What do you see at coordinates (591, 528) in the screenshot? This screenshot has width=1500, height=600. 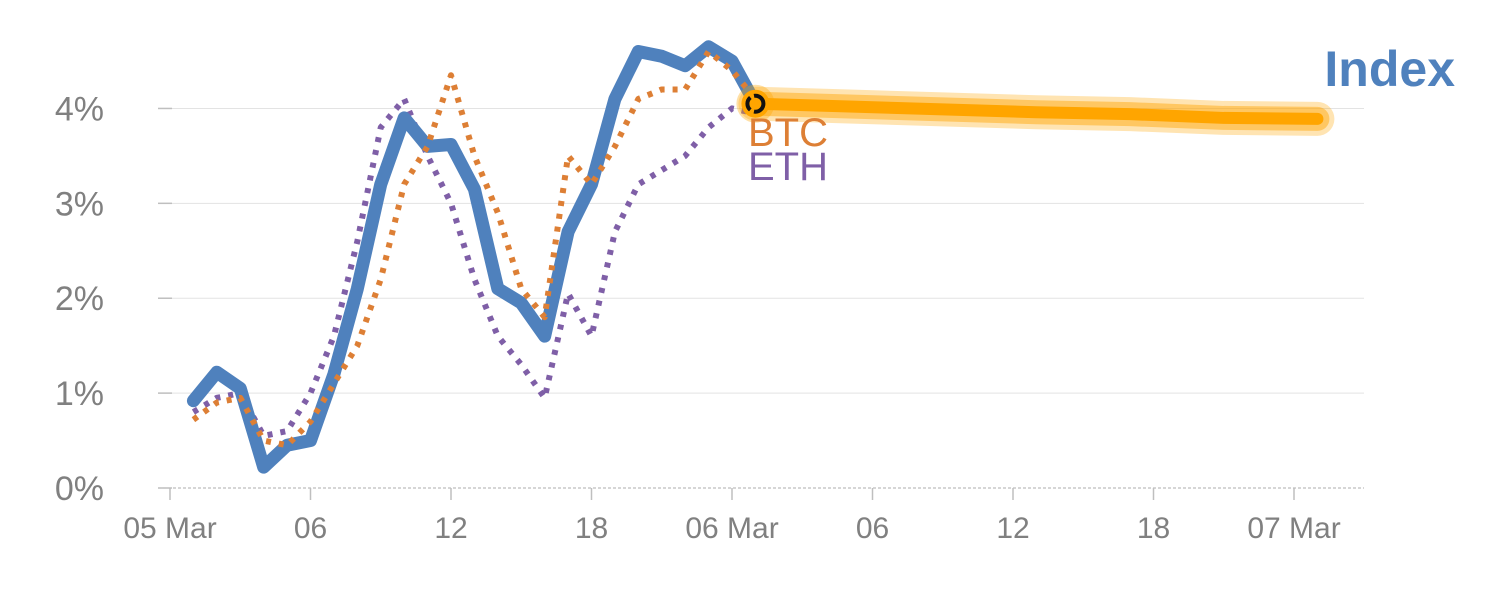 I see `x-tick-label-3: 18` at bounding box center [591, 528].